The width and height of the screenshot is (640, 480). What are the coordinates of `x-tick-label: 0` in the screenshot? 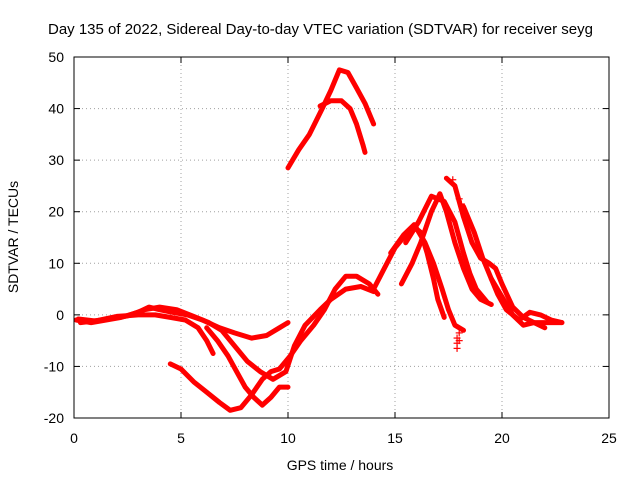 It's located at (74, 438).